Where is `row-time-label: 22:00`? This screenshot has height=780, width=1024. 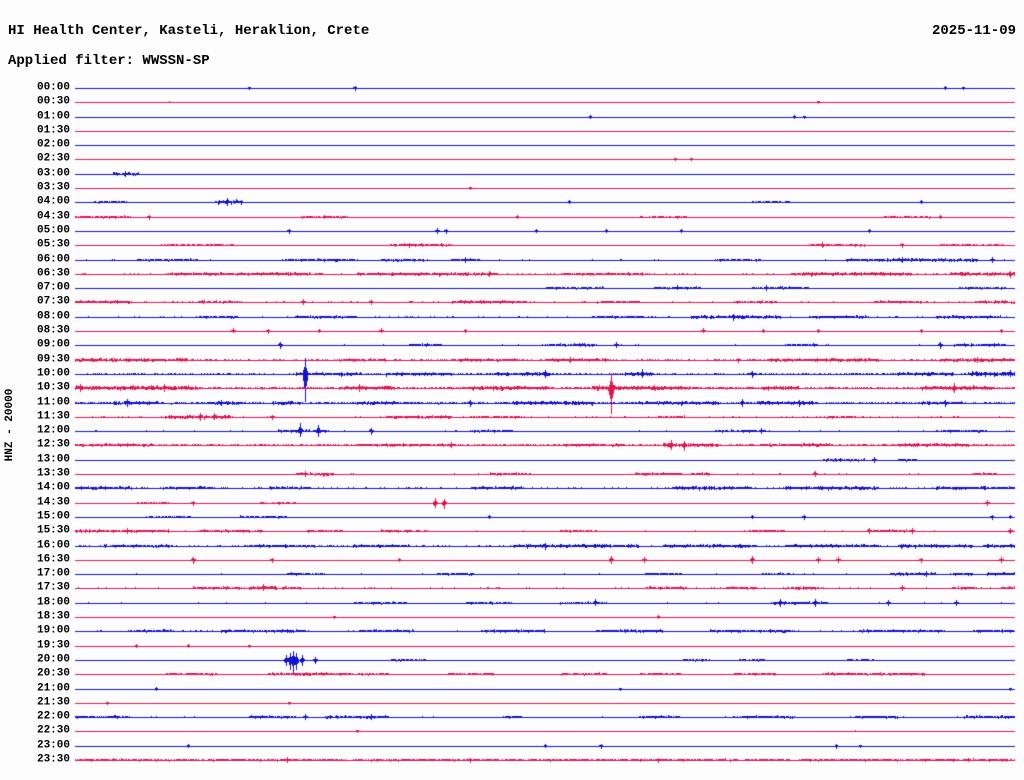 row-time-label: 22:00 is located at coordinates (53, 716).